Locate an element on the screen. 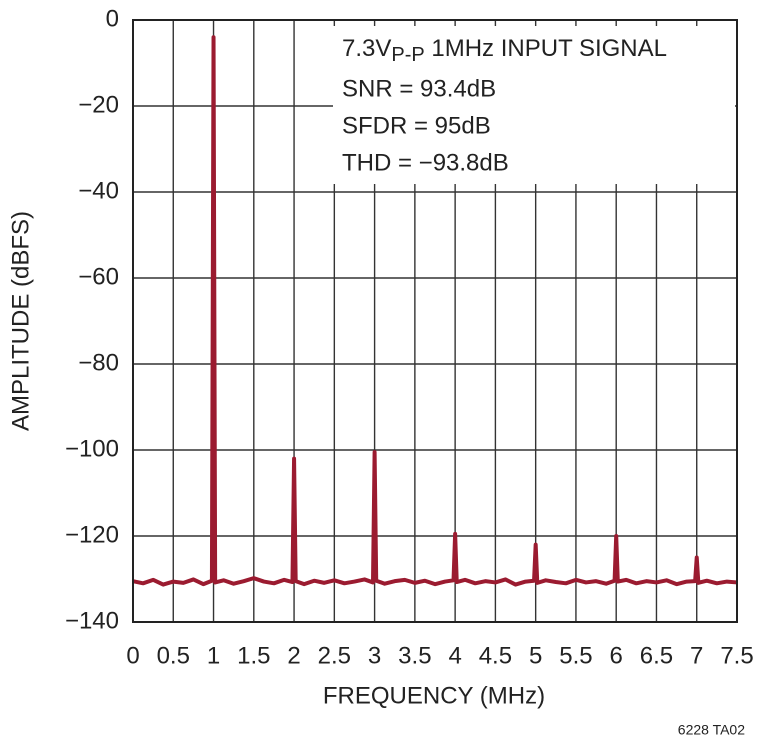 This screenshot has height=742, width=760. x-tick-label: 2 is located at coordinates (293, 655).